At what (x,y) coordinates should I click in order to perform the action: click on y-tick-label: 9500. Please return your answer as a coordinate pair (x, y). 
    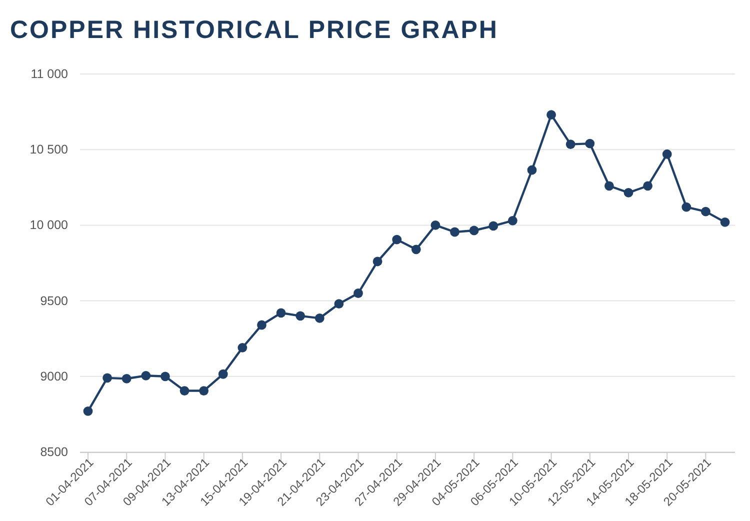
    Looking at the image, I should click on (54, 301).